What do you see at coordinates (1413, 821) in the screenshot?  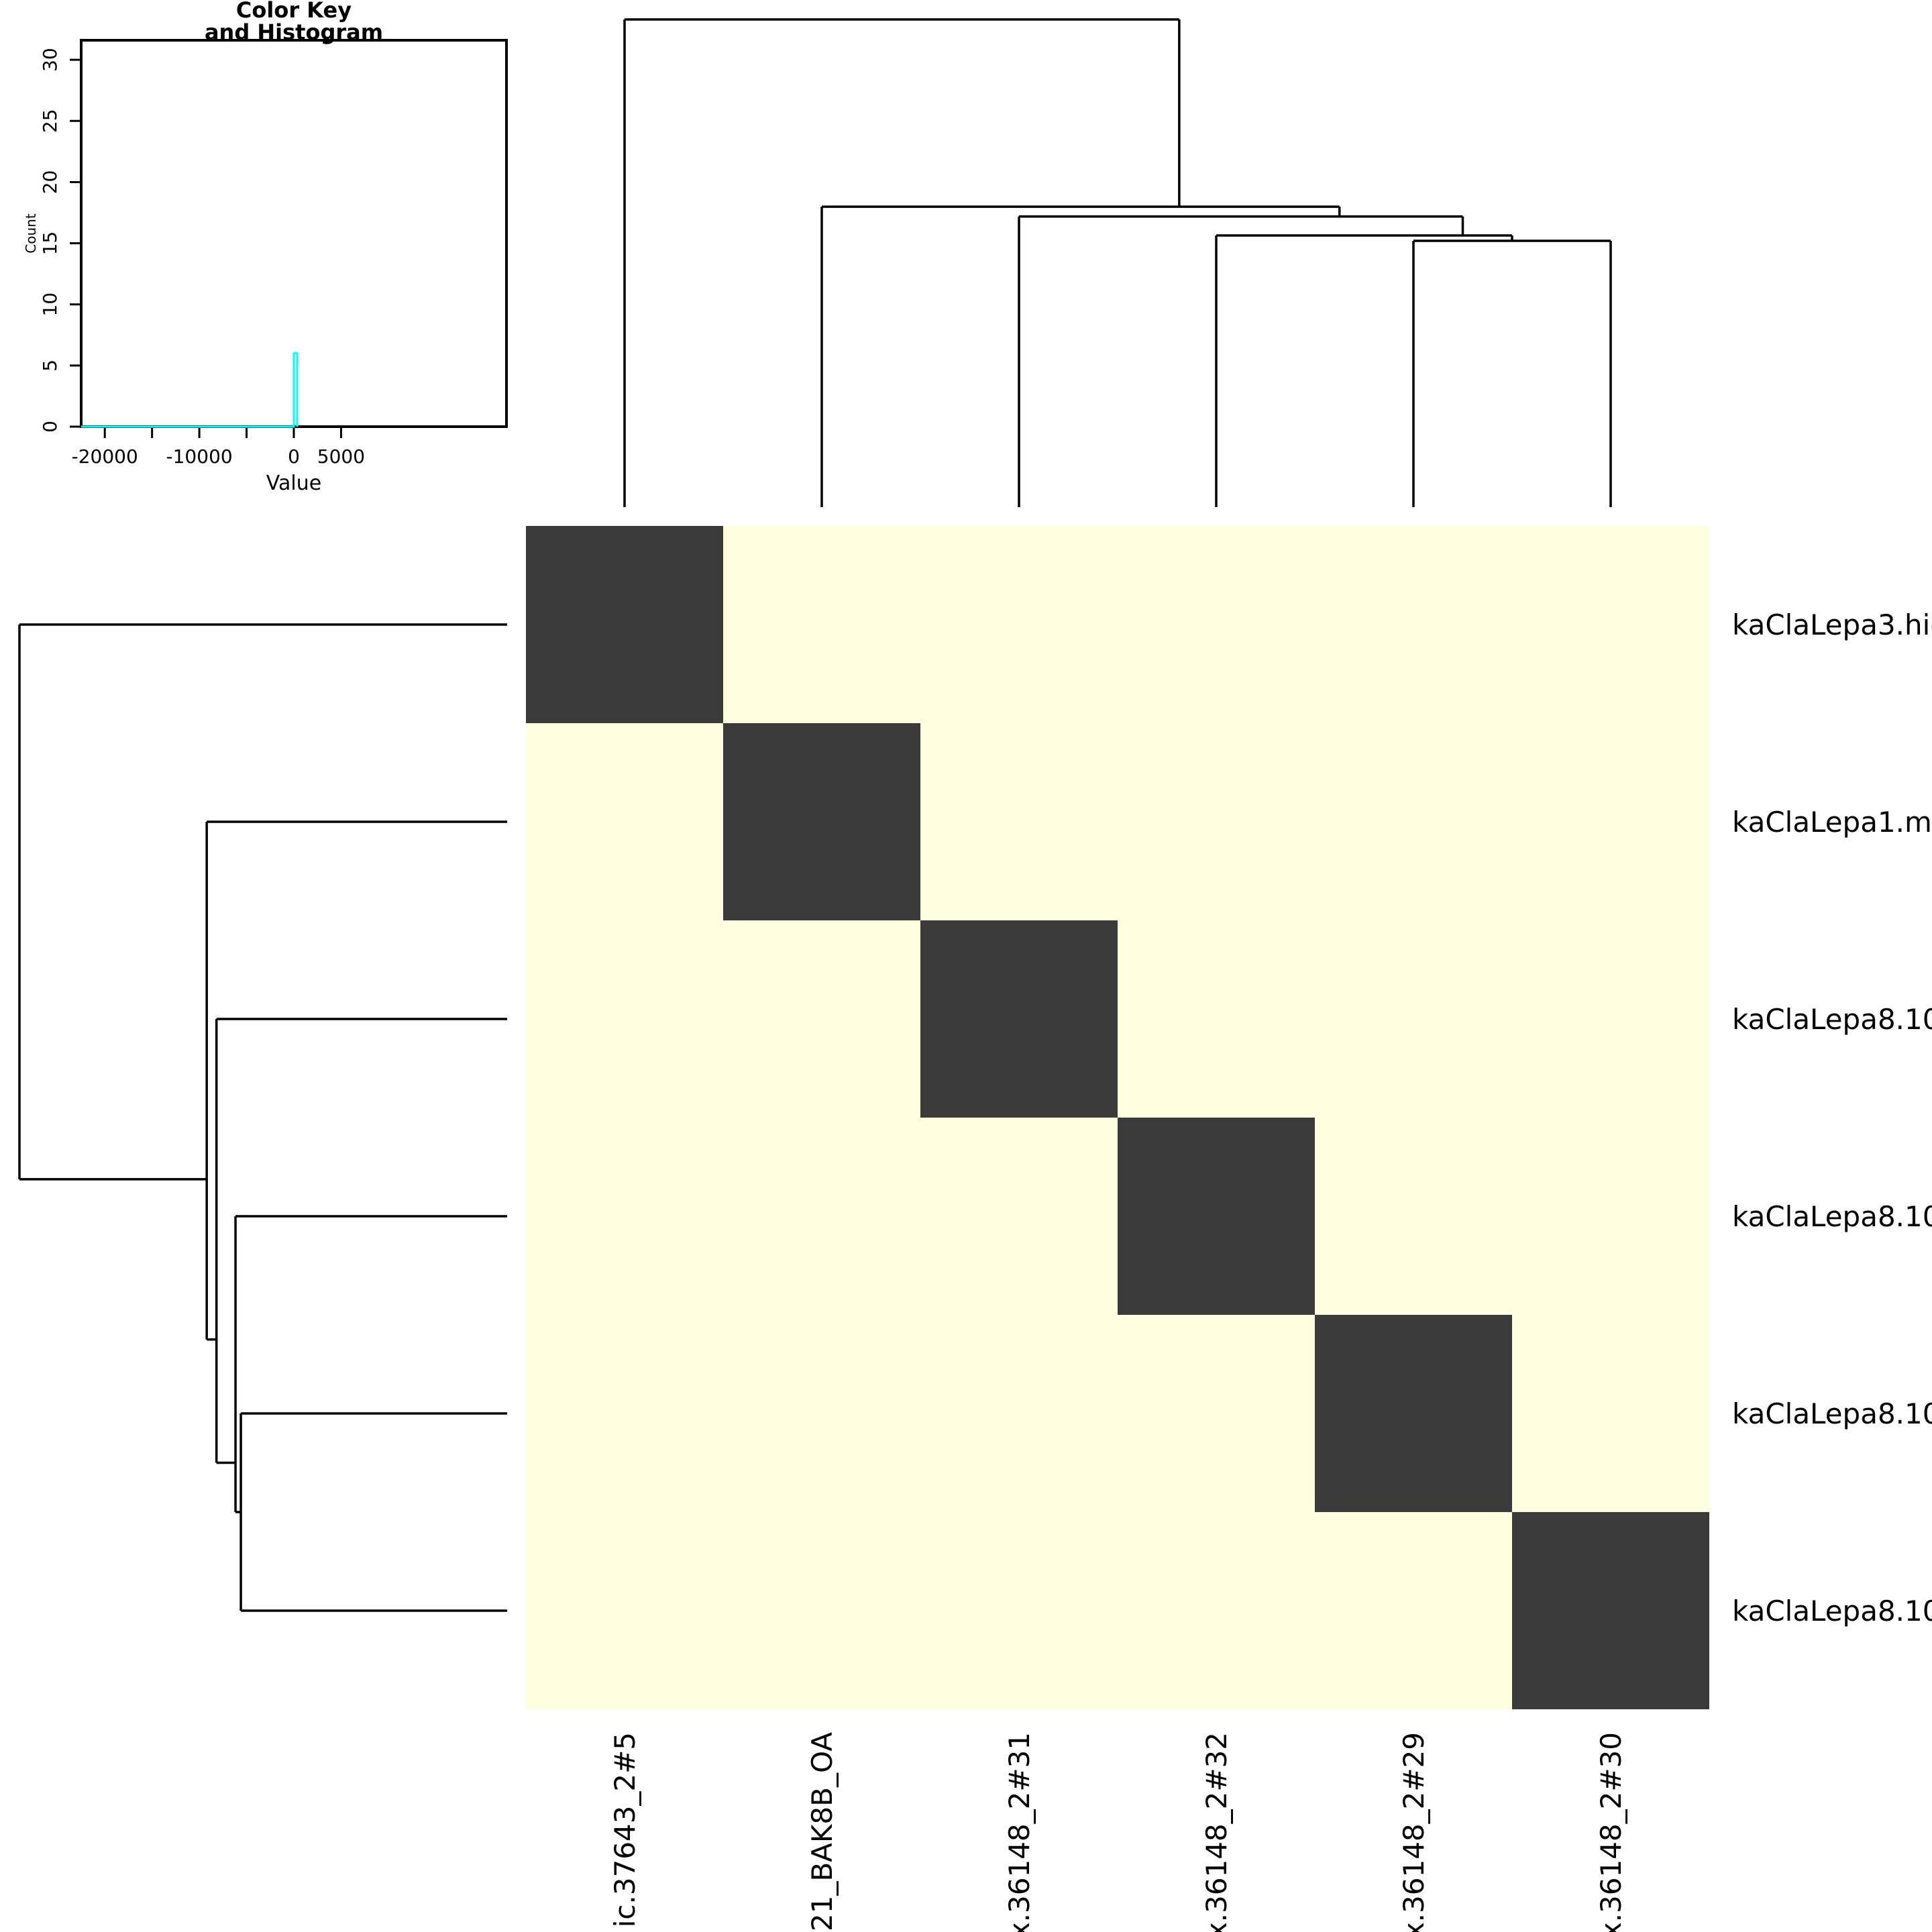 I see `heatmap-cell-r2c5` at bounding box center [1413, 821].